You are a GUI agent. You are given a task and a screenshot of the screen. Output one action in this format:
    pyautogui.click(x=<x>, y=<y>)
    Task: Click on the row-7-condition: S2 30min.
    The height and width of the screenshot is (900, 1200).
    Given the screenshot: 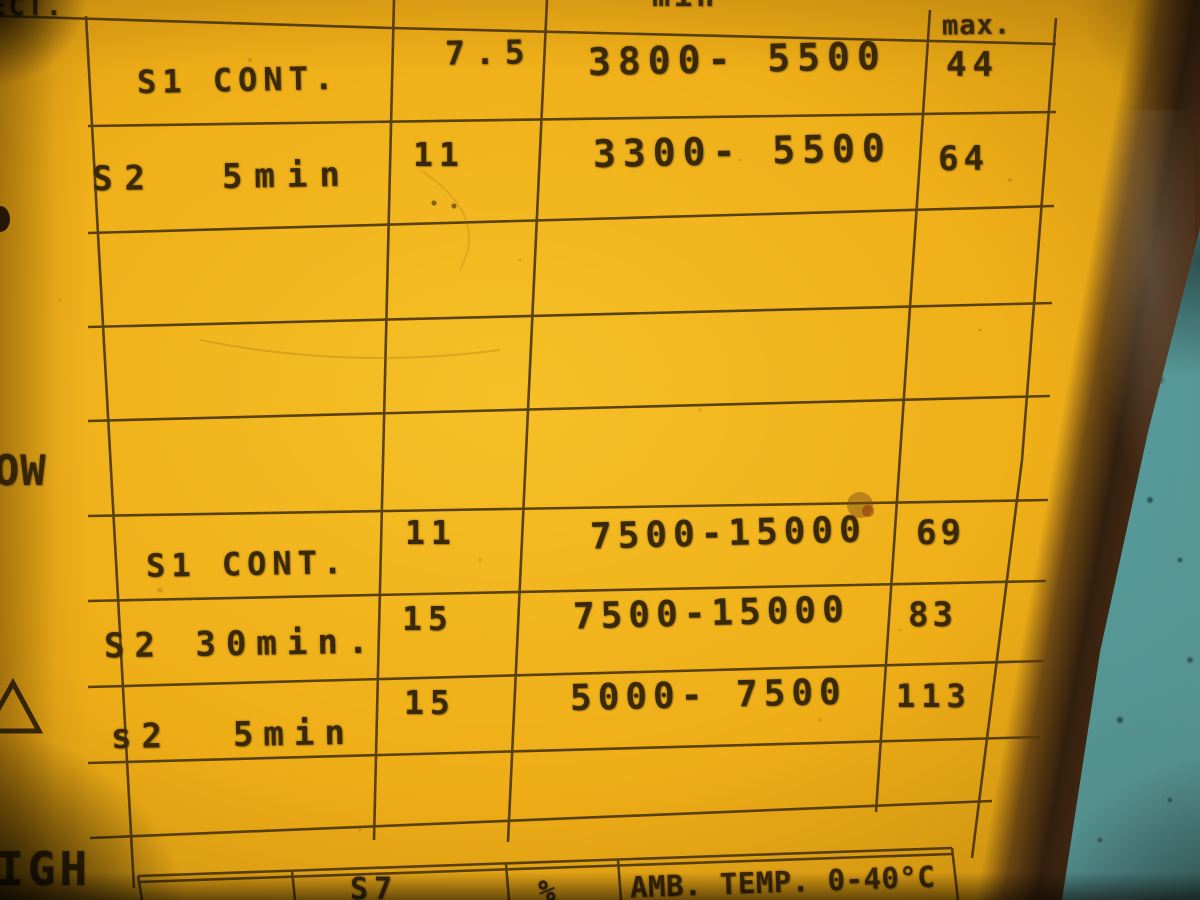 What is the action you would take?
    pyautogui.click(x=241, y=644)
    